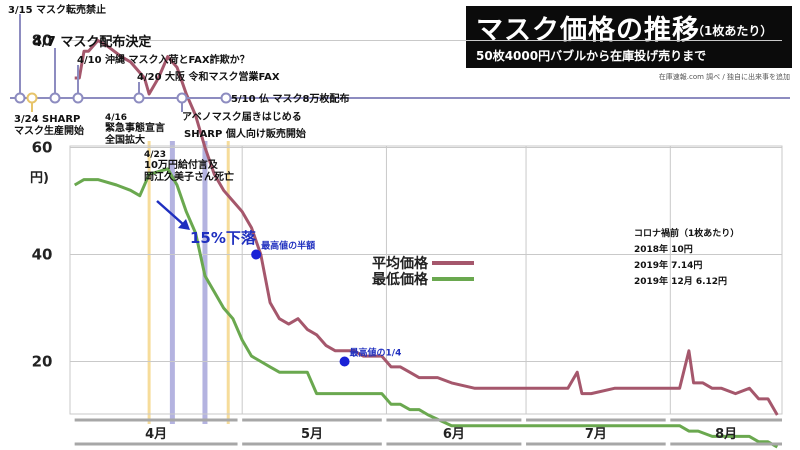  I want to click on marker-label-0: 最高値の半額, so click(288, 246).